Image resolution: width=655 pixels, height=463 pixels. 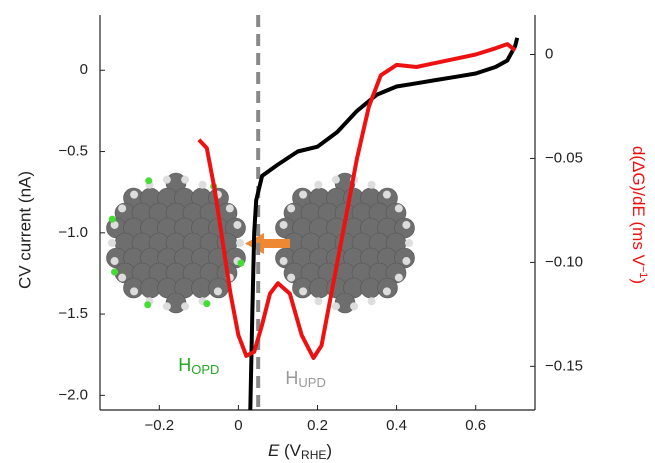 What do you see at coordinates (73, 394) in the screenshot?
I see `y-tick-label: −2.0` at bounding box center [73, 394].